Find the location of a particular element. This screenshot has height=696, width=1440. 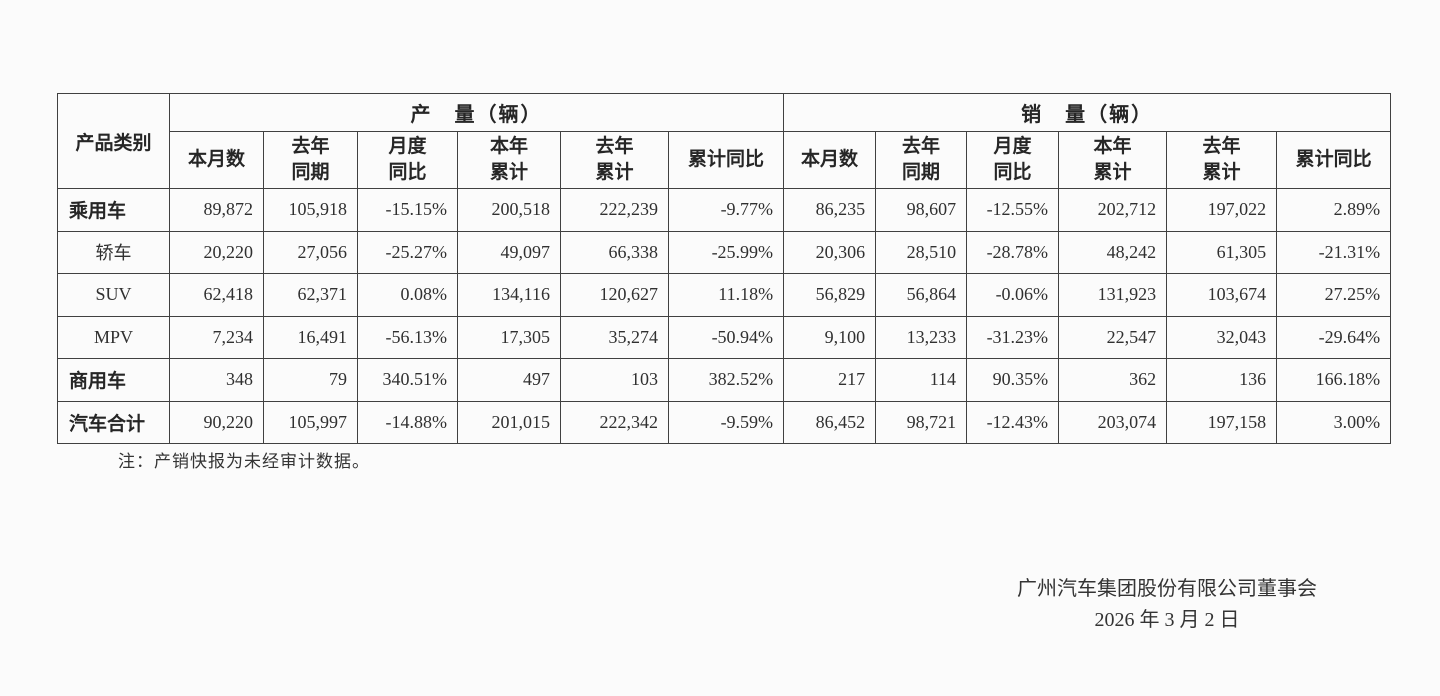

production-value-cell: 27,056 is located at coordinates (310, 252).